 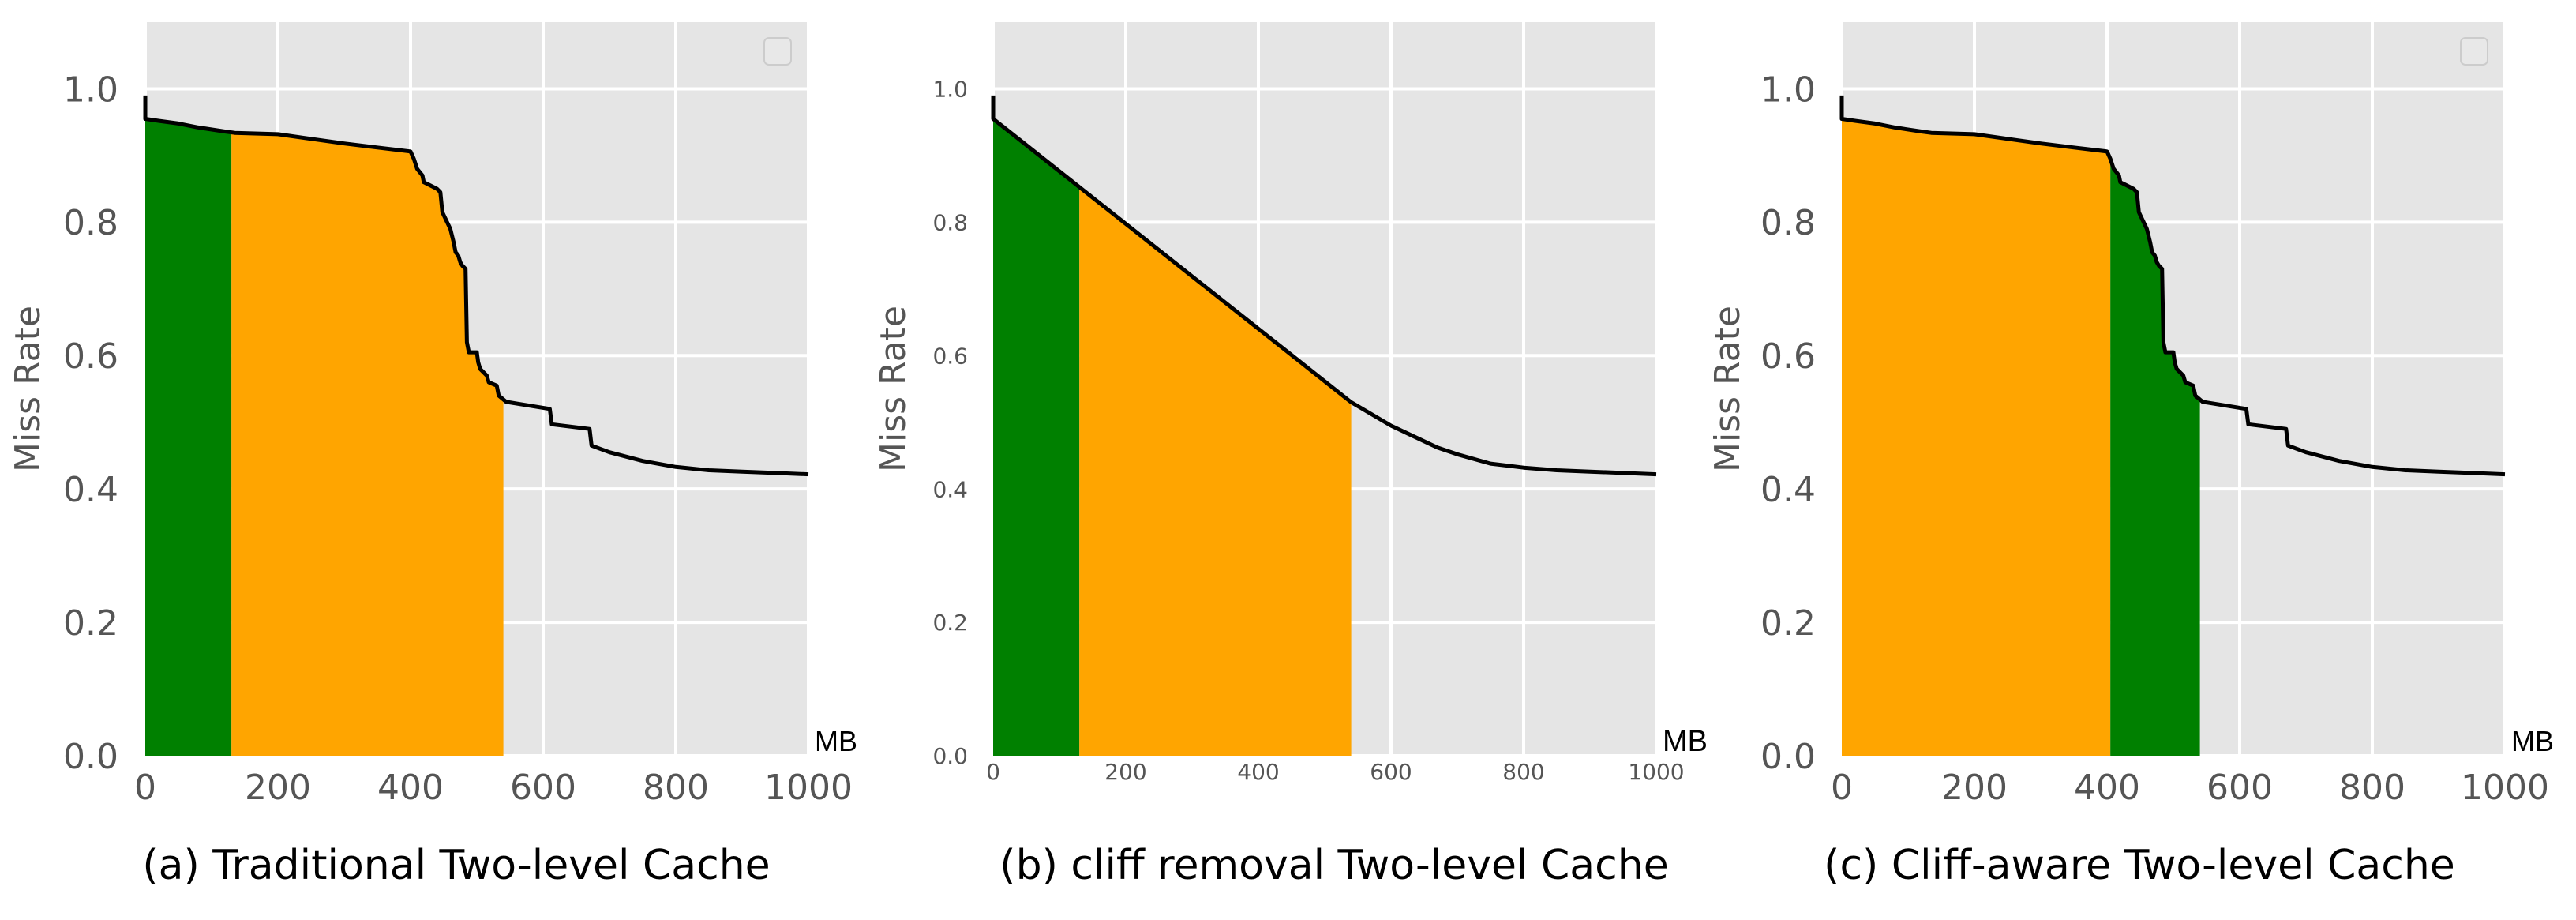 I want to click on caption-a: (a) Traditional Two-level Cache, so click(x=456, y=865).